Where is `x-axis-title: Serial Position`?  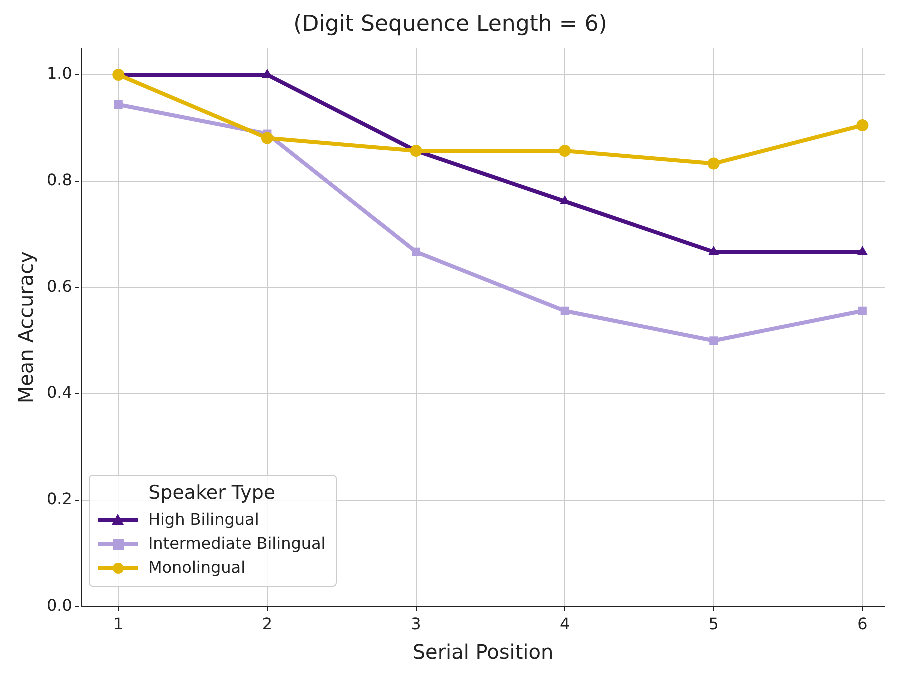 x-axis-title: Serial Position is located at coordinates (483, 652).